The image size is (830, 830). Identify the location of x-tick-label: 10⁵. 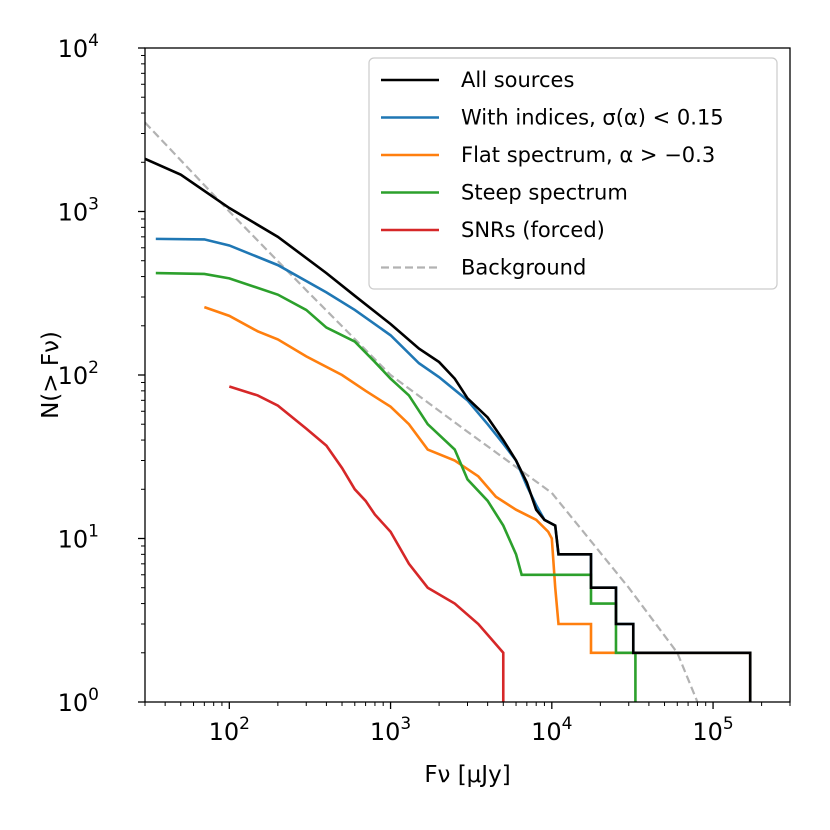
(712, 730).